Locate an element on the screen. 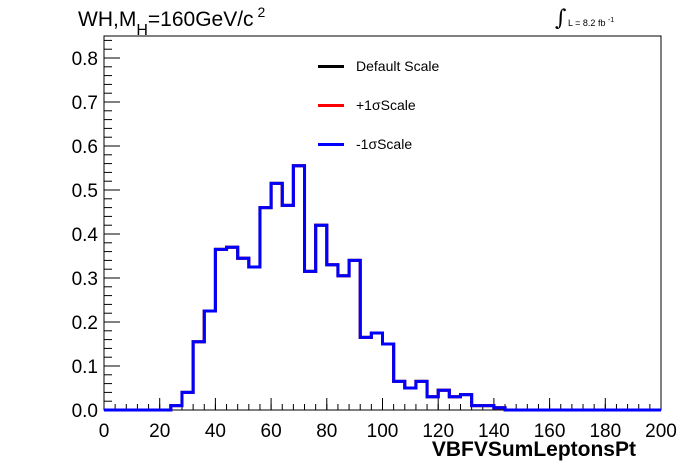  title-value: =160GeV/c is located at coordinates (200, 19).